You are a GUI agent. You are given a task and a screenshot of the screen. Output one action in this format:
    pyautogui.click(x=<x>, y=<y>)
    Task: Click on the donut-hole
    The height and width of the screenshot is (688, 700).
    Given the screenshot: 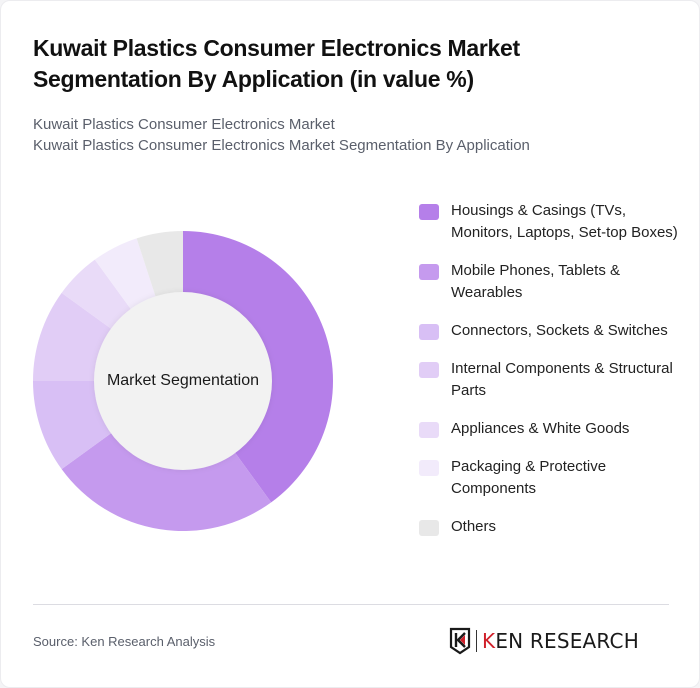 What is the action you would take?
    pyautogui.click(x=183, y=381)
    